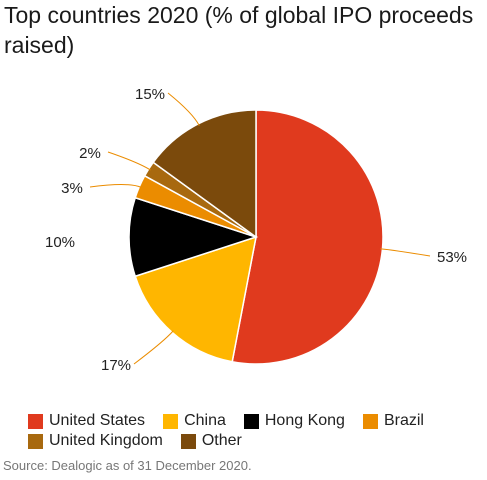  What do you see at coordinates (97, 420) in the screenshot?
I see `legend-label: United States` at bounding box center [97, 420].